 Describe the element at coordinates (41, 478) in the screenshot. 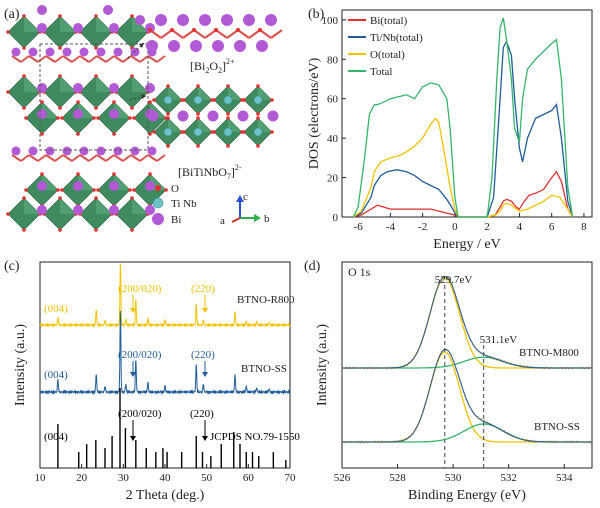

I see `xrd-x-tick-label: 10` at that location.